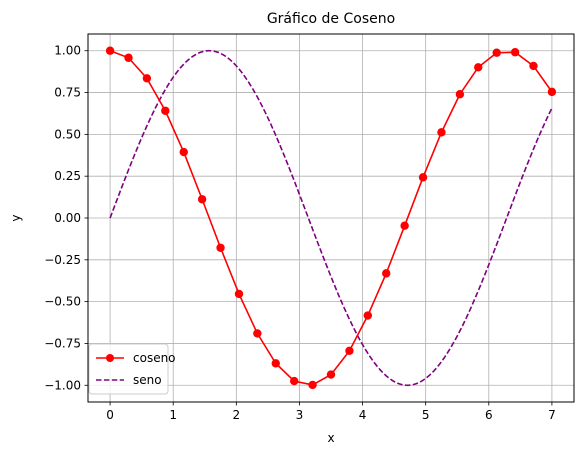 The width and height of the screenshot is (587, 455). Describe the element at coordinates (154, 358) in the screenshot. I see `legend-label-coseno: coseno` at that location.